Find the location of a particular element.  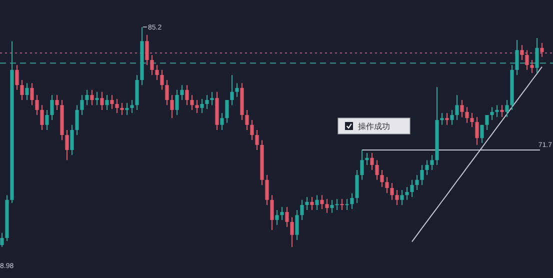

annotation: 操作成功 is located at coordinates (374, 126).